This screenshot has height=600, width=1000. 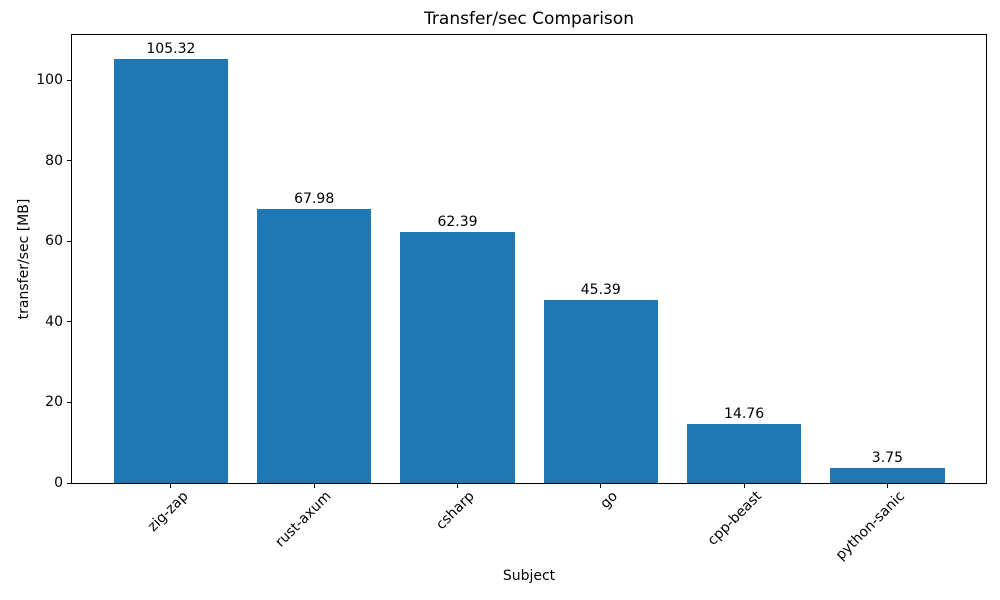 What do you see at coordinates (54, 321) in the screenshot?
I see `y-tick-label: 40` at bounding box center [54, 321].